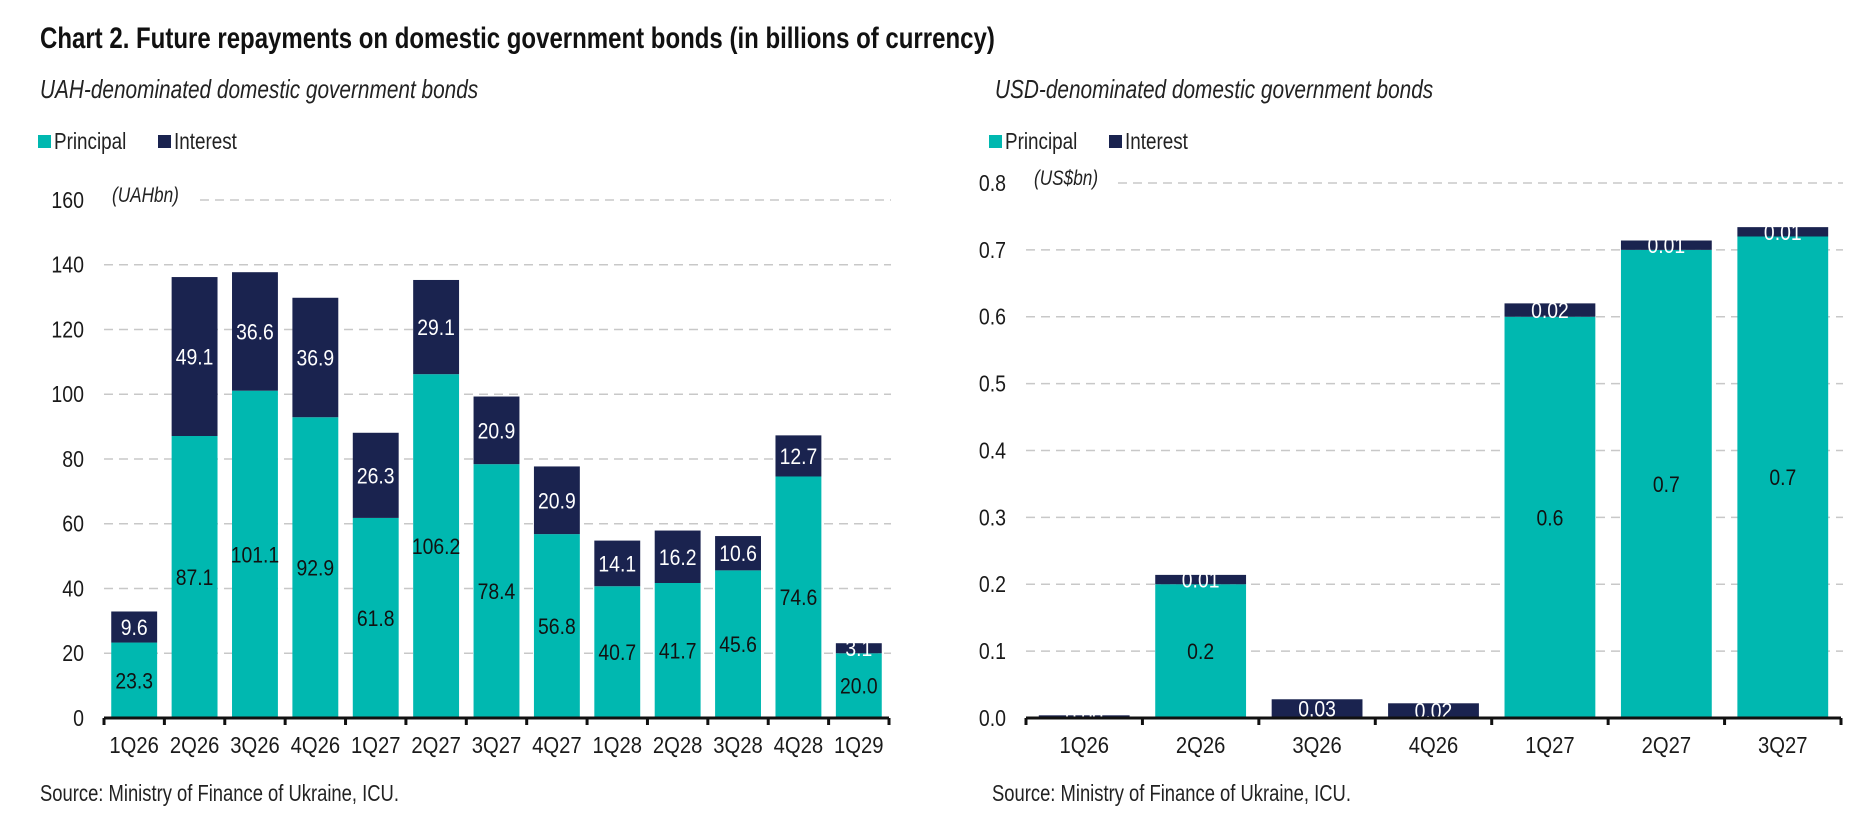 This screenshot has width=1867, height=833. What do you see at coordinates (618, 745) in the screenshot?
I see `x-tick-label: 1Q28` at bounding box center [618, 745].